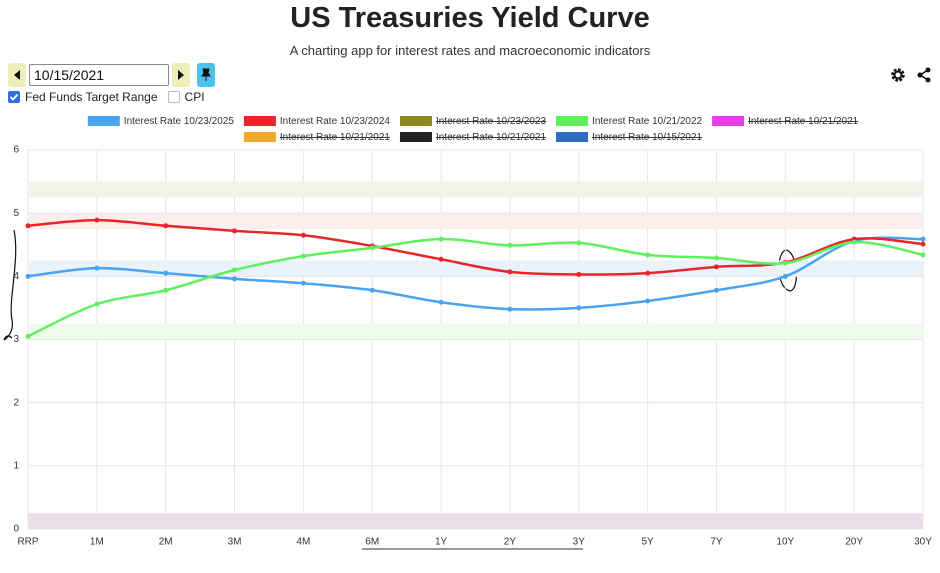  Describe the element at coordinates (854, 542) in the screenshot. I see `x-tick-label: 20Y` at that location.